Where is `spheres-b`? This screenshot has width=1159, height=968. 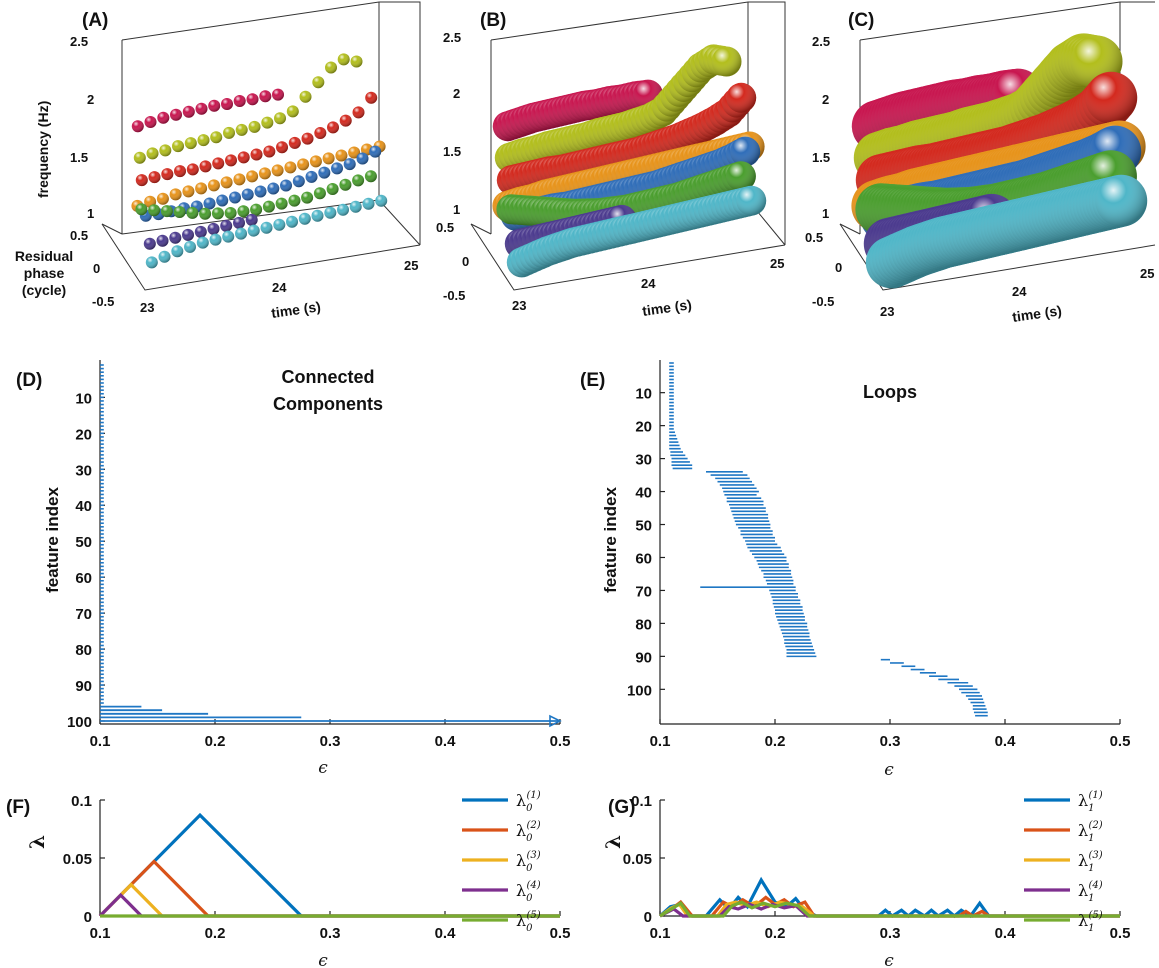 spheres-b is located at coordinates (629, 161).